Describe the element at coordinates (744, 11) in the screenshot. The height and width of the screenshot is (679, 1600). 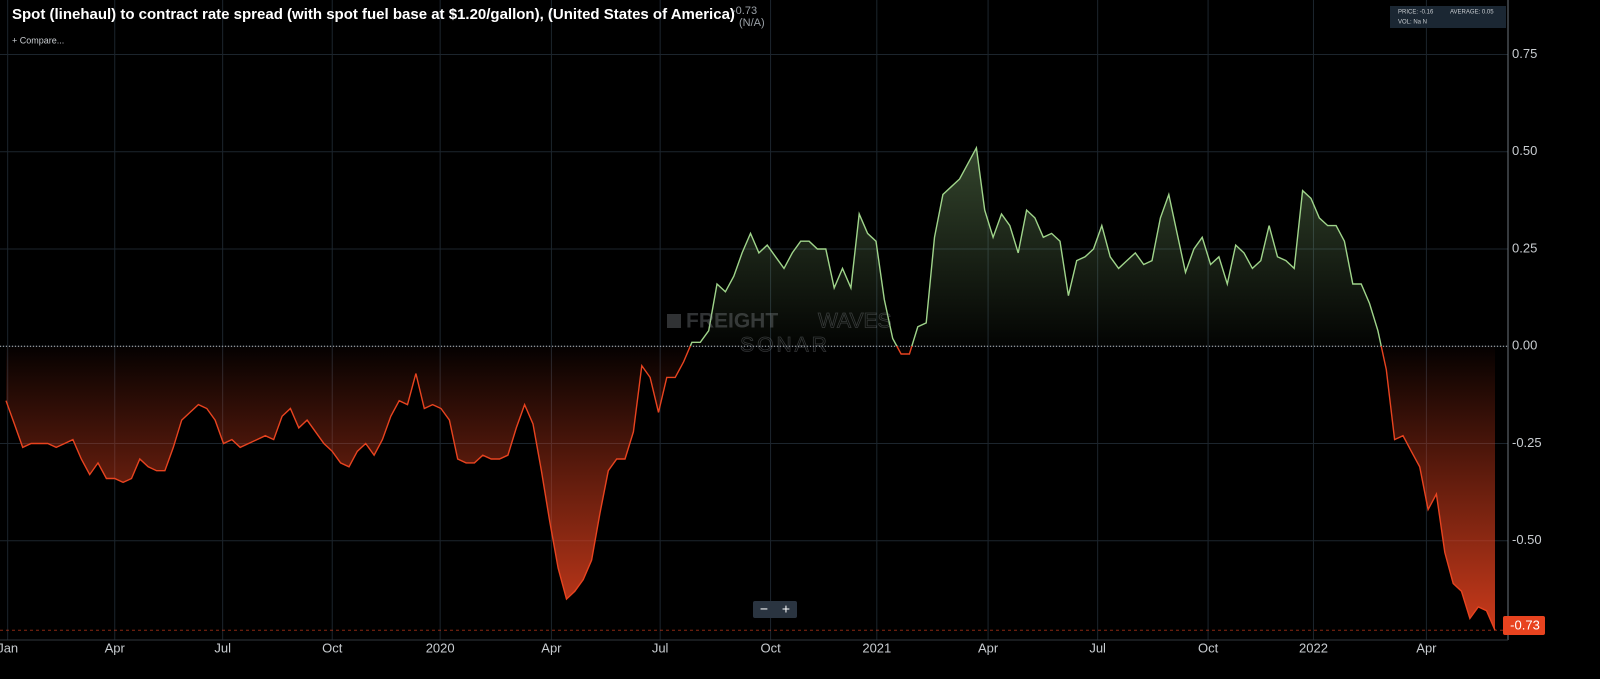
I see `current-value: -0.73` at that location.